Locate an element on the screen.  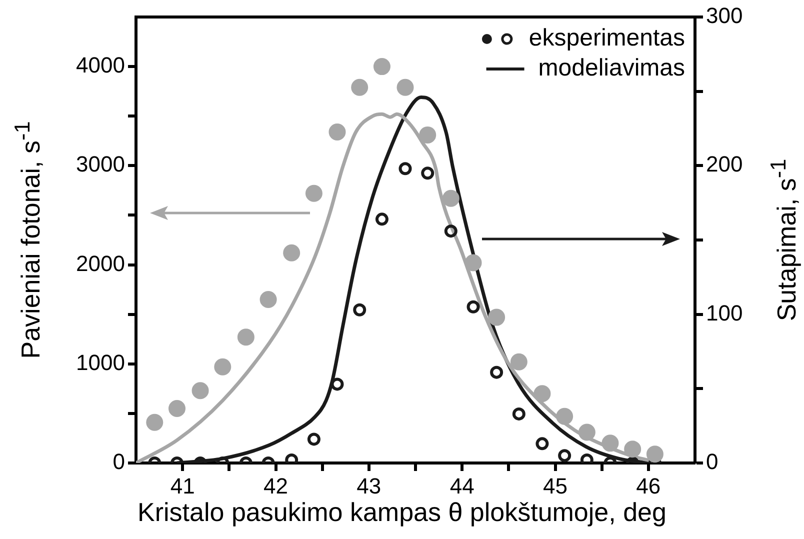
x-axis-title: Kristalo pasukimo kampas θ plokštumoje, deg is located at coordinates (402, 512).